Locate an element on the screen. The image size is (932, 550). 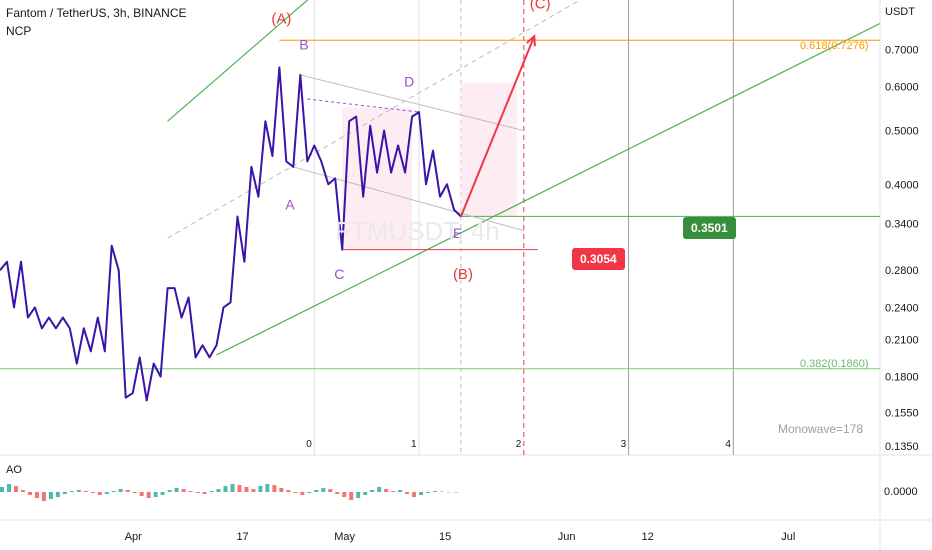
x-tick-label: May is located at coordinates (344, 537).